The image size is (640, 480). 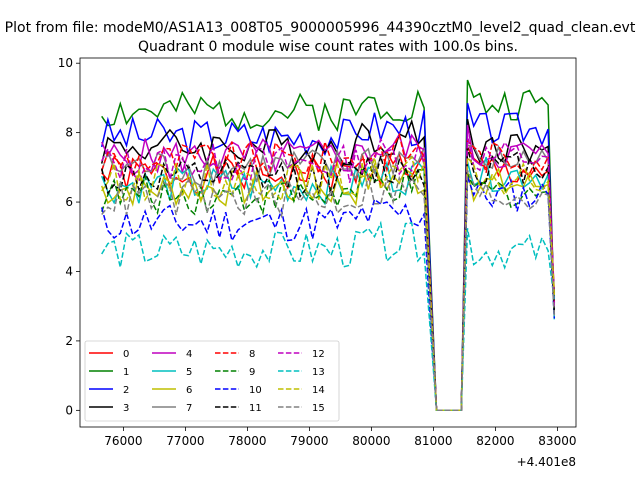 What do you see at coordinates (69, 133) in the screenshot?
I see `y-tick-label: 8` at bounding box center [69, 133].